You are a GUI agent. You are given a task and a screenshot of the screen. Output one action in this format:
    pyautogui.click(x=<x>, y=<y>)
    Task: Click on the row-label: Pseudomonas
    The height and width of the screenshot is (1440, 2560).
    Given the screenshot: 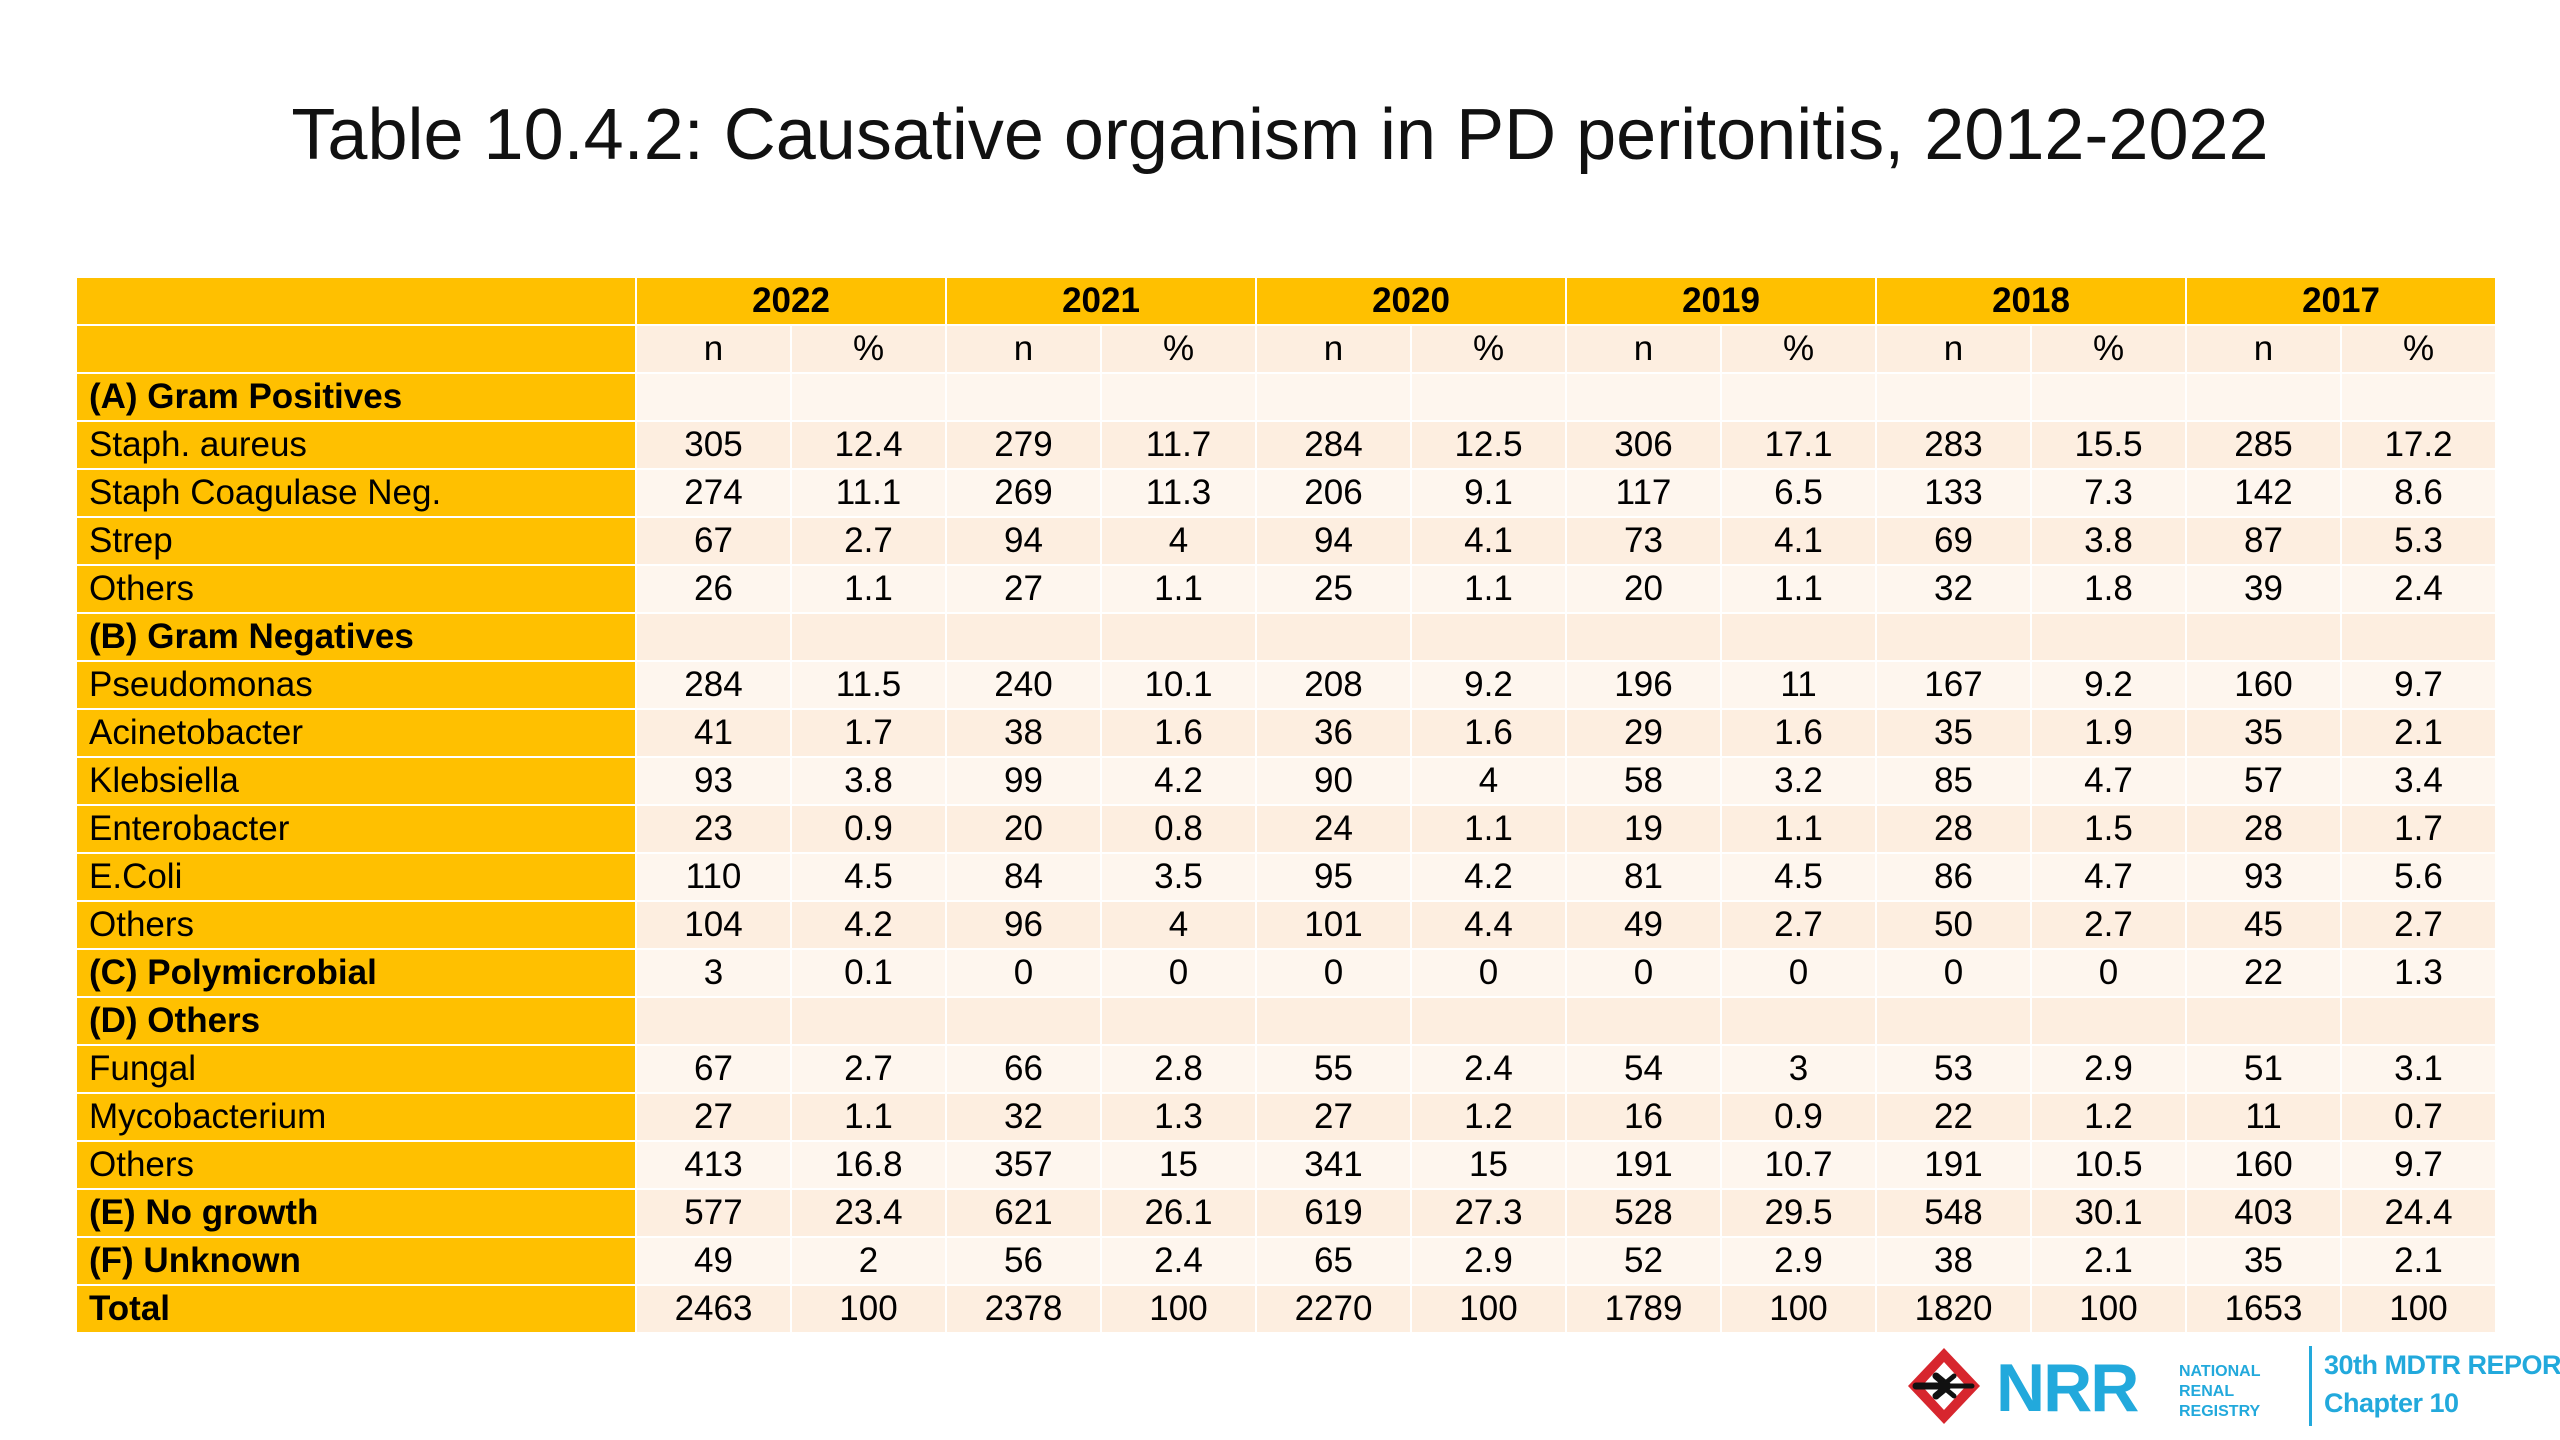 What is the action you would take?
    pyautogui.click(x=357, y=686)
    